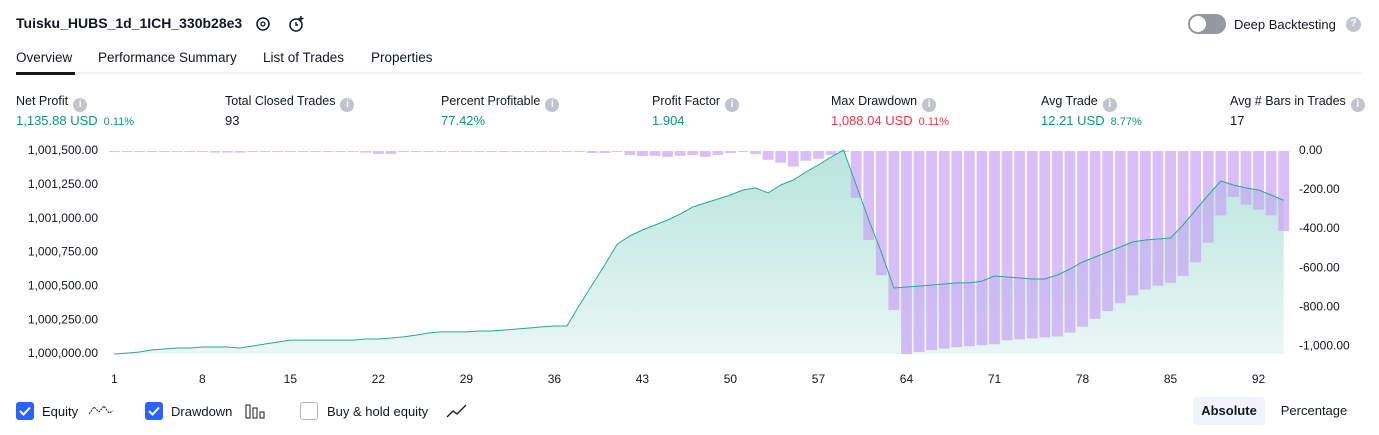  What do you see at coordinates (42, 101) in the screenshot?
I see `metric-label: Net Profit` at bounding box center [42, 101].